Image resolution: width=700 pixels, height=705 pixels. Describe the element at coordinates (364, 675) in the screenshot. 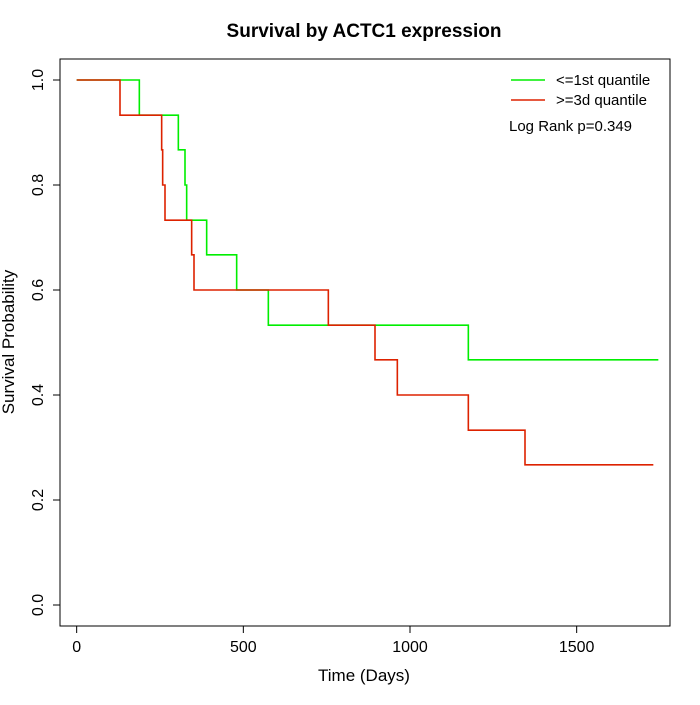

I see `x-axis-label: Time (Days)` at that location.